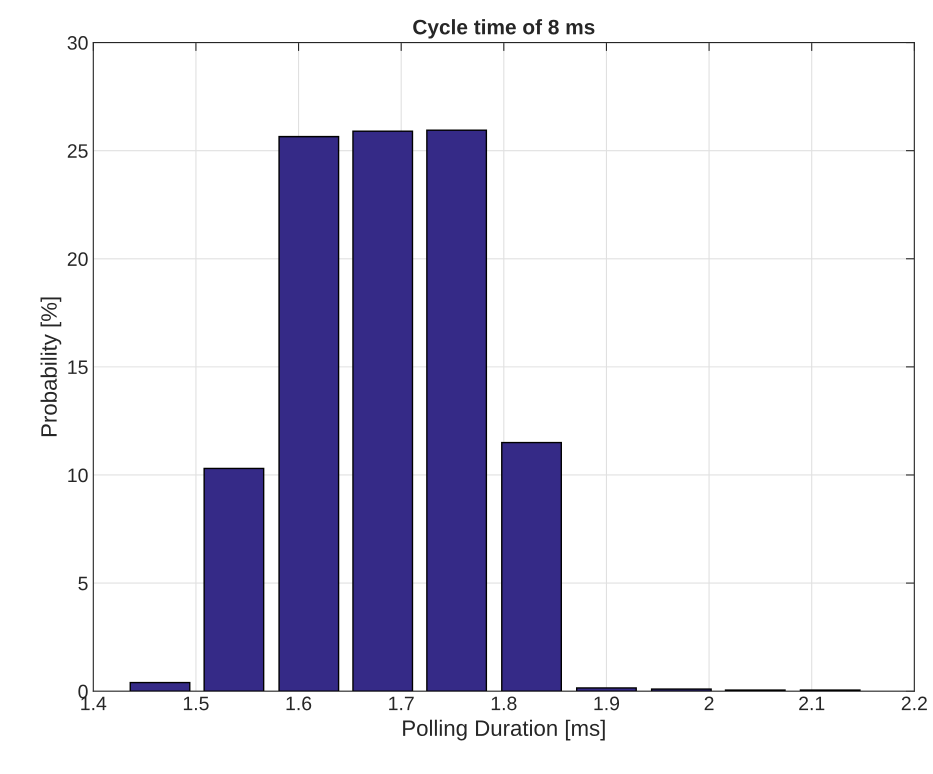  Describe the element at coordinates (401, 703) in the screenshot. I see `x-tick-label: 1.7` at that location.